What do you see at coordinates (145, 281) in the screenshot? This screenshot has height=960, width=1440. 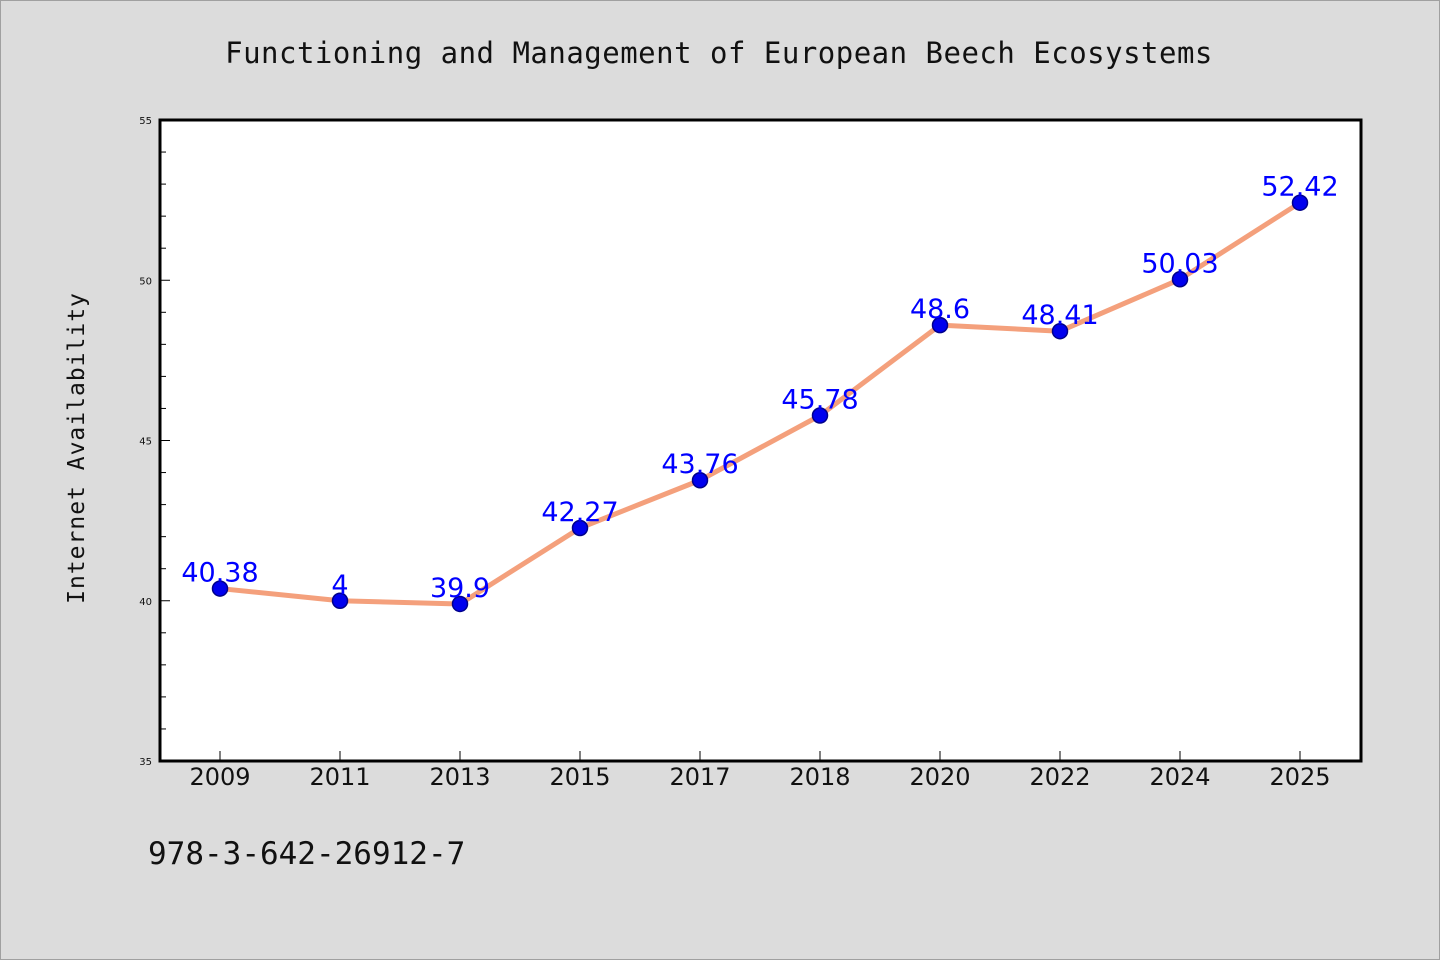 I see `y-tick-label: 50` at bounding box center [145, 281].